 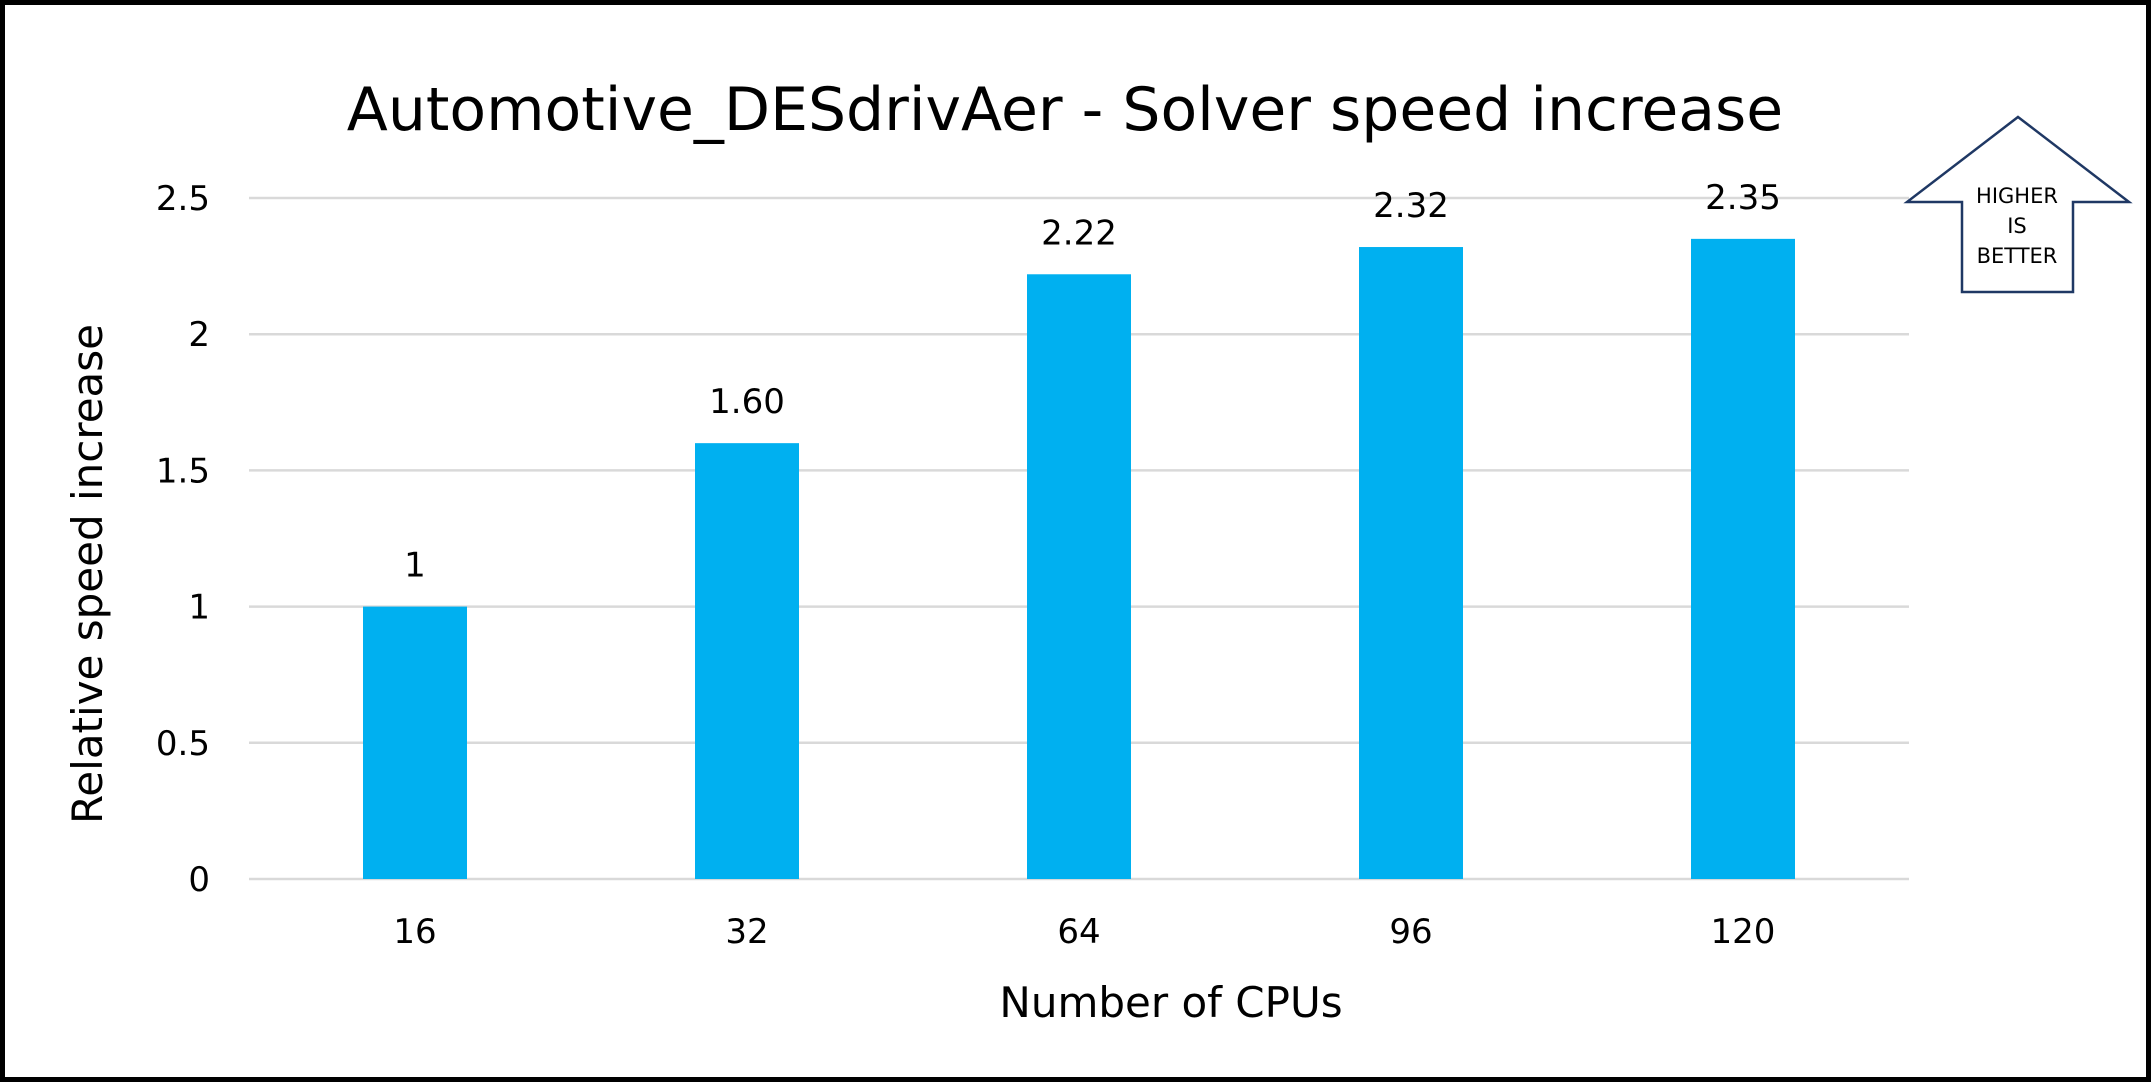 What do you see at coordinates (1411, 206) in the screenshot?
I see `data-label-96: 2.32` at bounding box center [1411, 206].